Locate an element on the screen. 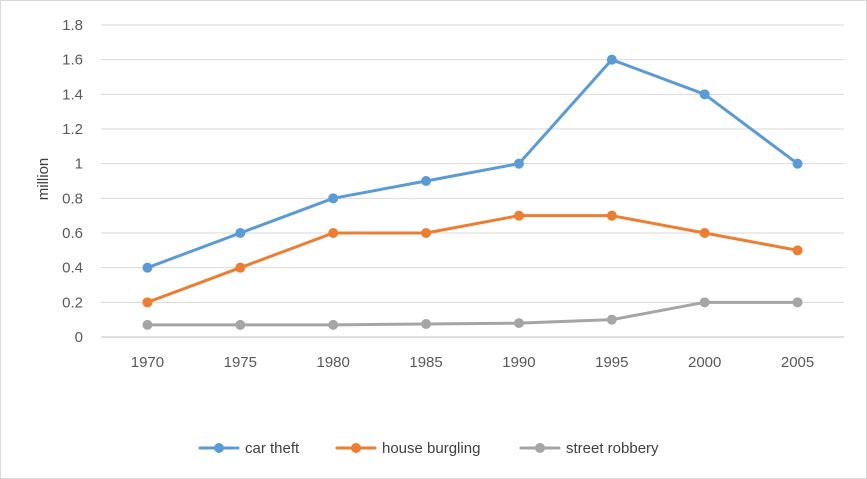 The height and width of the screenshot is (479, 867). legend: car theft house burgling street robbery is located at coordinates (428, 448).